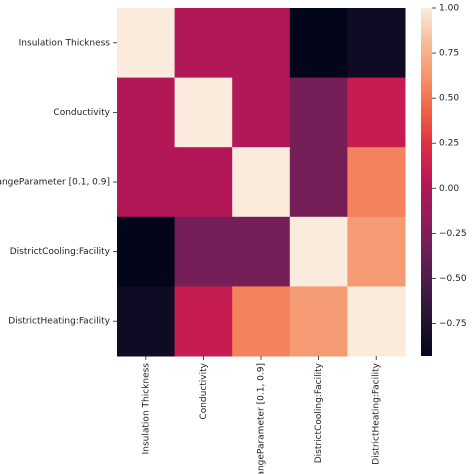  What do you see at coordinates (449, 54) in the screenshot?
I see `colorbar-tick-label: 0.75` at bounding box center [449, 54].